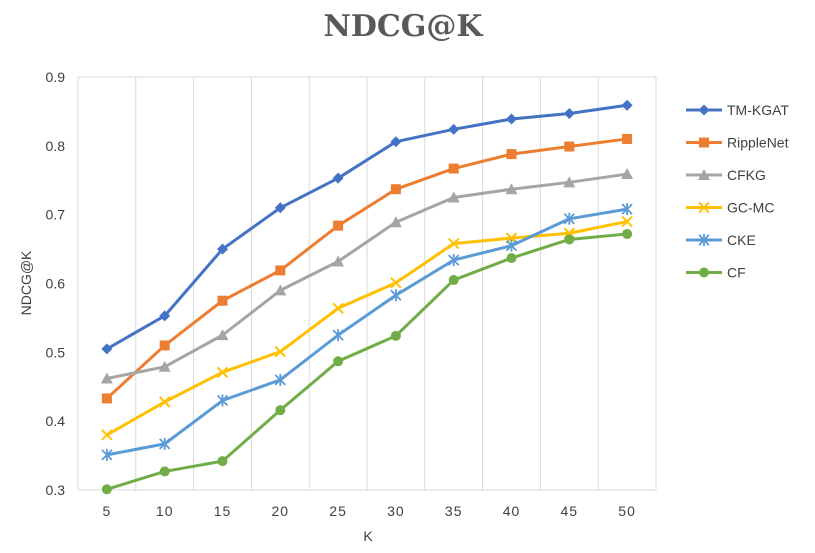  I want to click on y-axis-ticks: 0.3 0.4 0.5 0.6 0.7 0.8 0.9, so click(56, 283).